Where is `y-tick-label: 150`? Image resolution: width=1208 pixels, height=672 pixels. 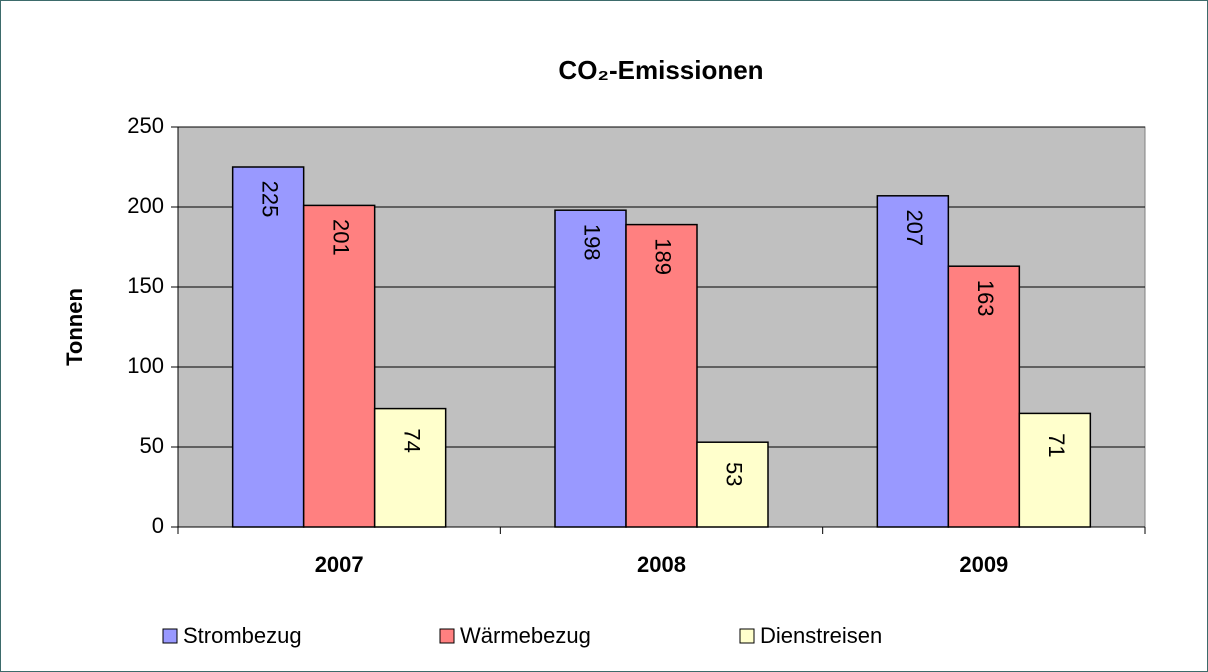 y-tick-label: 150 is located at coordinates (145, 285).